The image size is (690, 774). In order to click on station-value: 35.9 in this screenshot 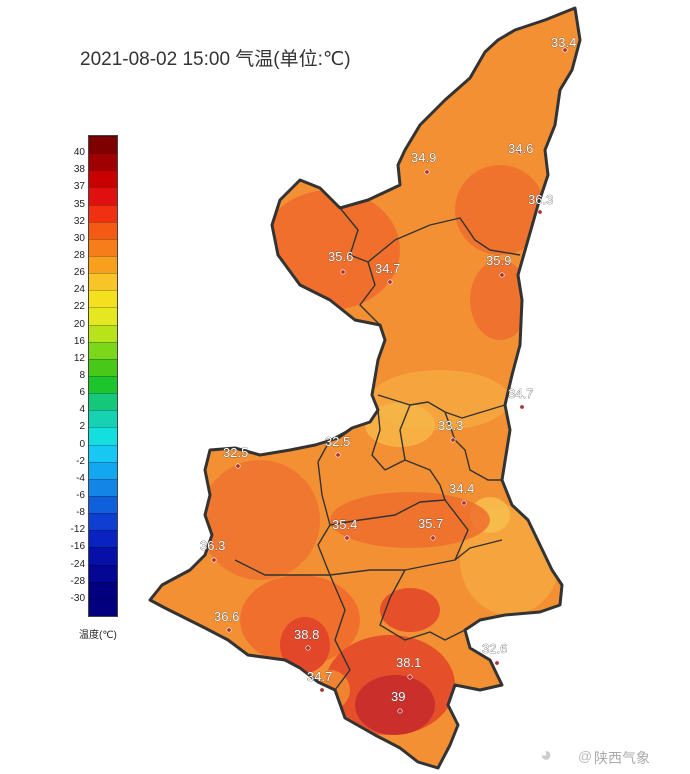, I will do `click(498, 260)`.